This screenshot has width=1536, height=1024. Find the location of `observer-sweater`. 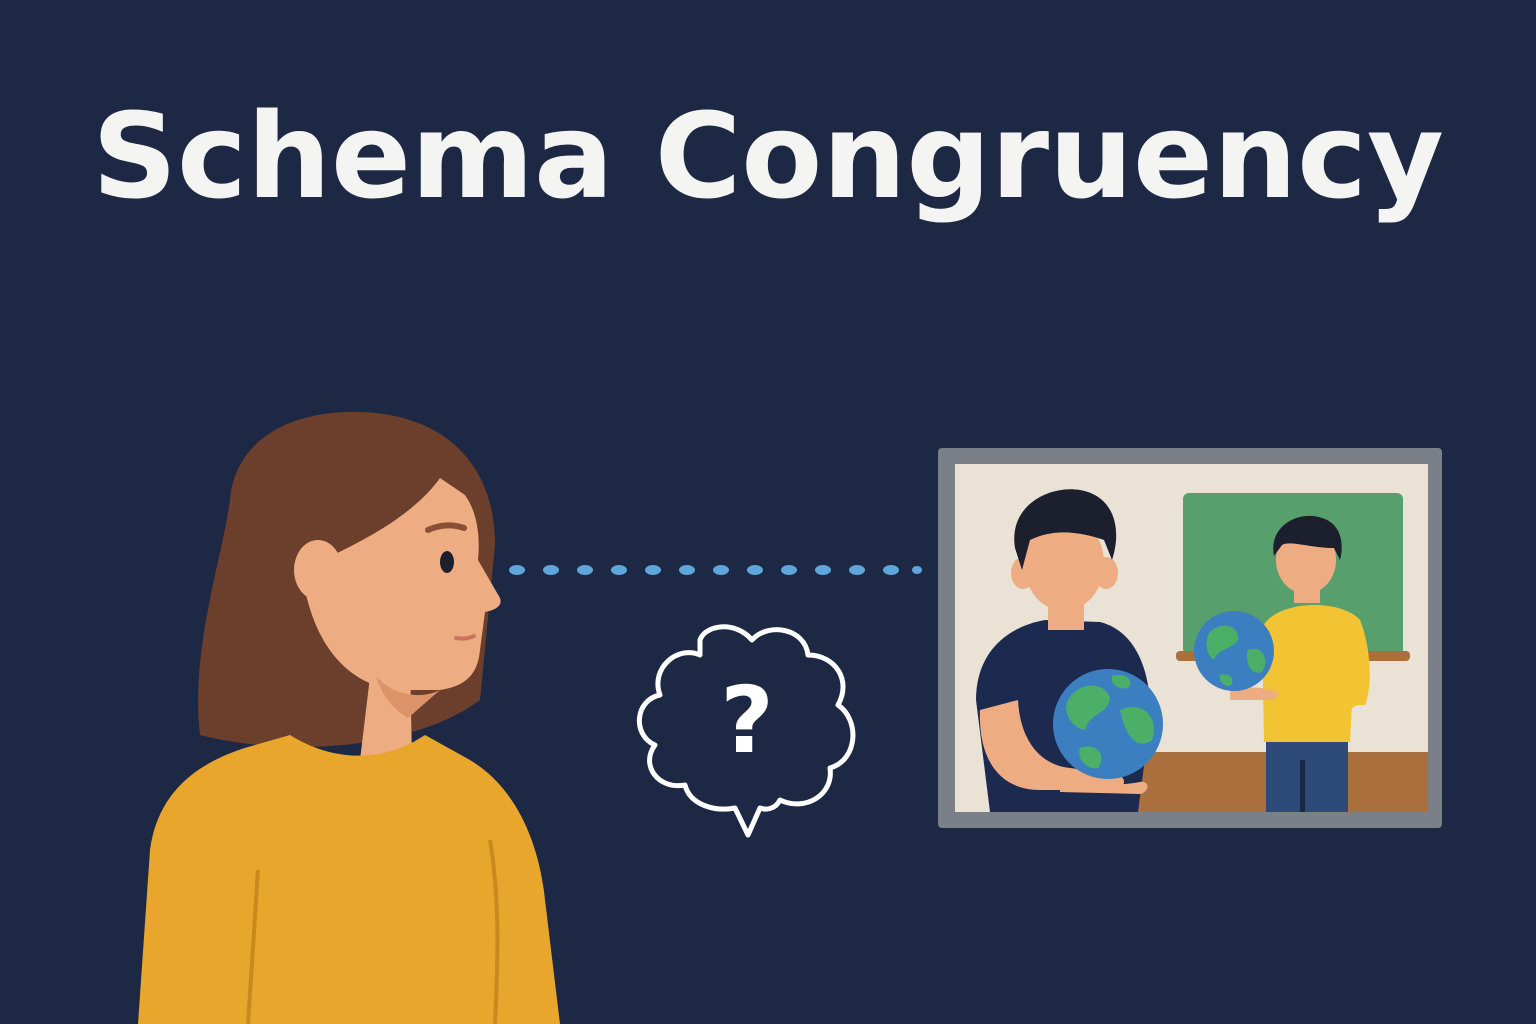

observer-sweater is located at coordinates (349, 879).